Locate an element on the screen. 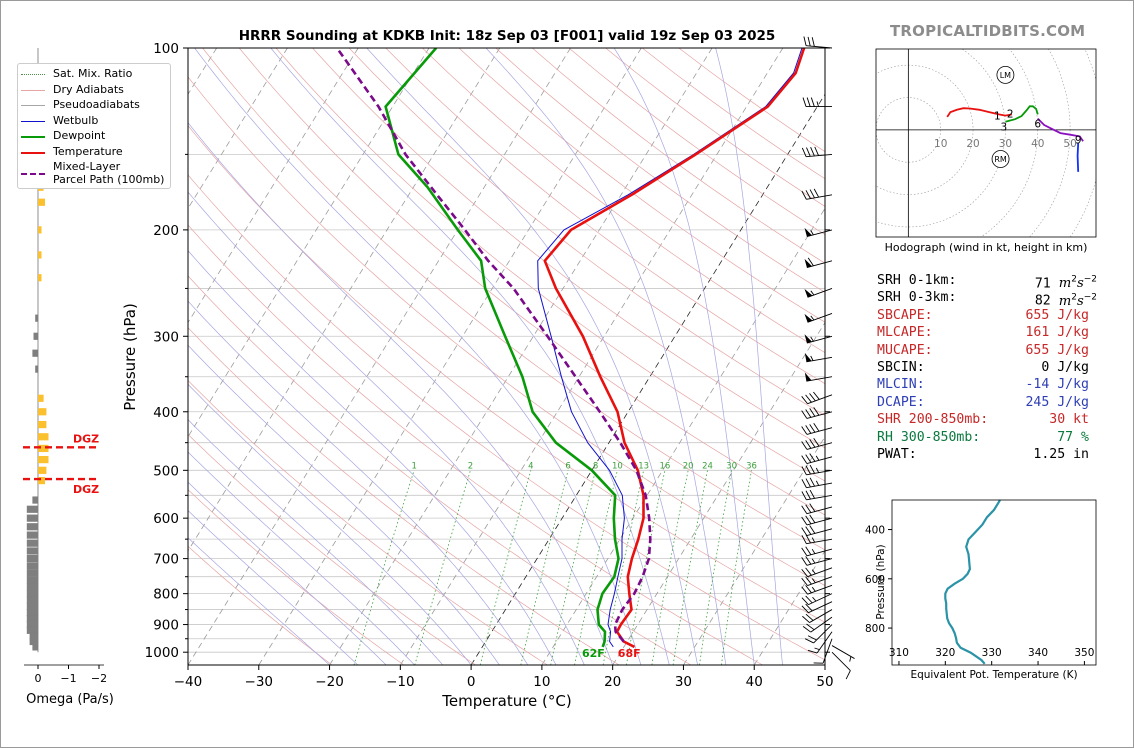 The width and height of the screenshot is (1134, 748). mixing-ratio-label: 10 is located at coordinates (617, 466).